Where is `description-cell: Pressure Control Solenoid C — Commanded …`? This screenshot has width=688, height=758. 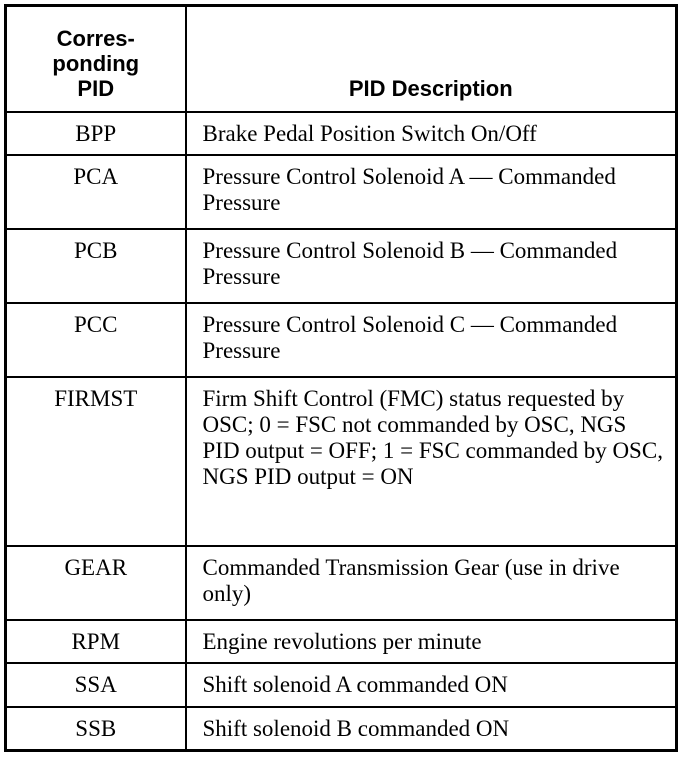
description-cell: Pressure Control Solenoid C — Commanded … is located at coordinates (431, 339).